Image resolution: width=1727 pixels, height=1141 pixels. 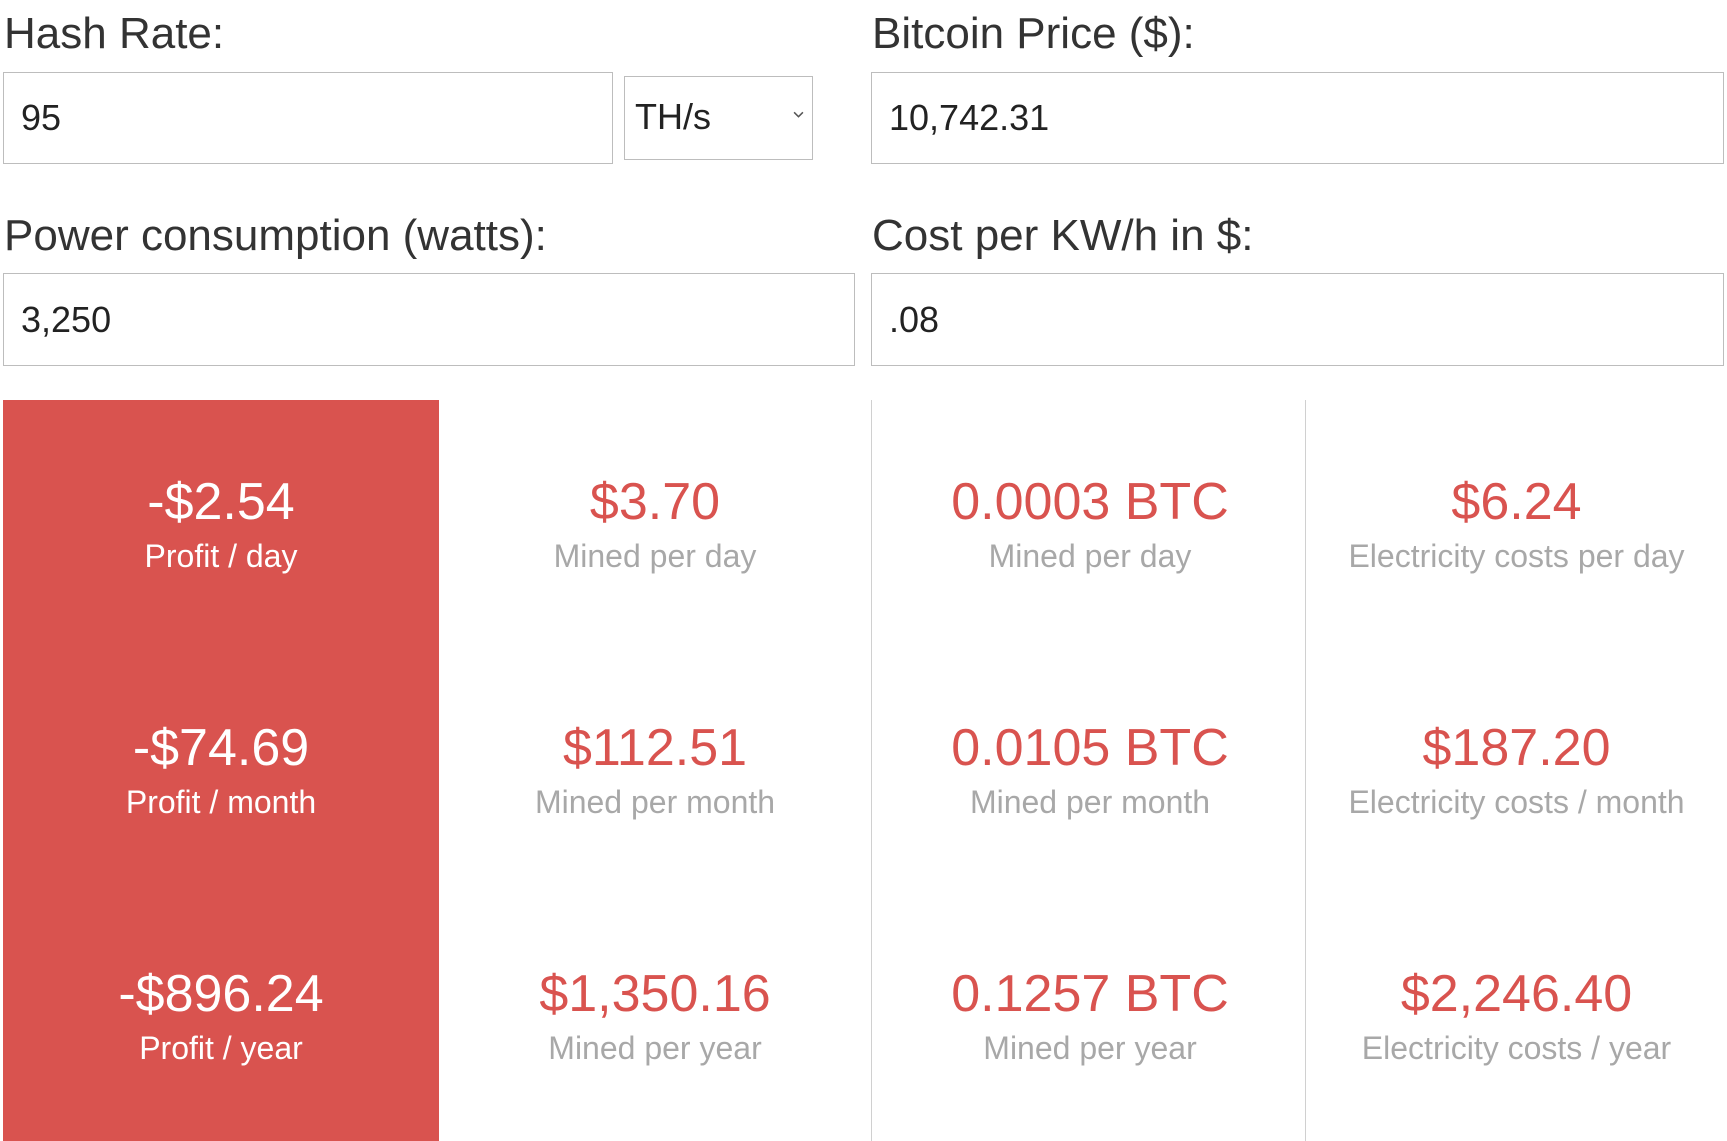 What do you see at coordinates (221, 994) in the screenshot?
I see `stat-value: -$896.24` at bounding box center [221, 994].